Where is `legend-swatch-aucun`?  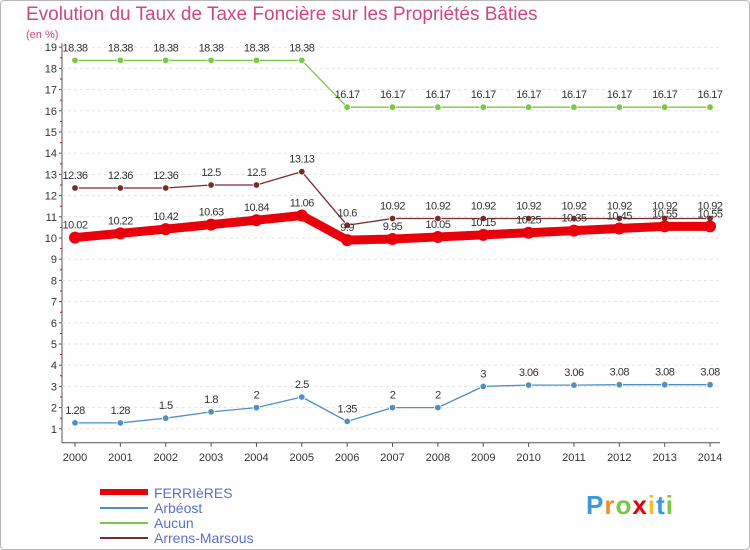
legend-swatch-aucun is located at coordinates (124, 523).